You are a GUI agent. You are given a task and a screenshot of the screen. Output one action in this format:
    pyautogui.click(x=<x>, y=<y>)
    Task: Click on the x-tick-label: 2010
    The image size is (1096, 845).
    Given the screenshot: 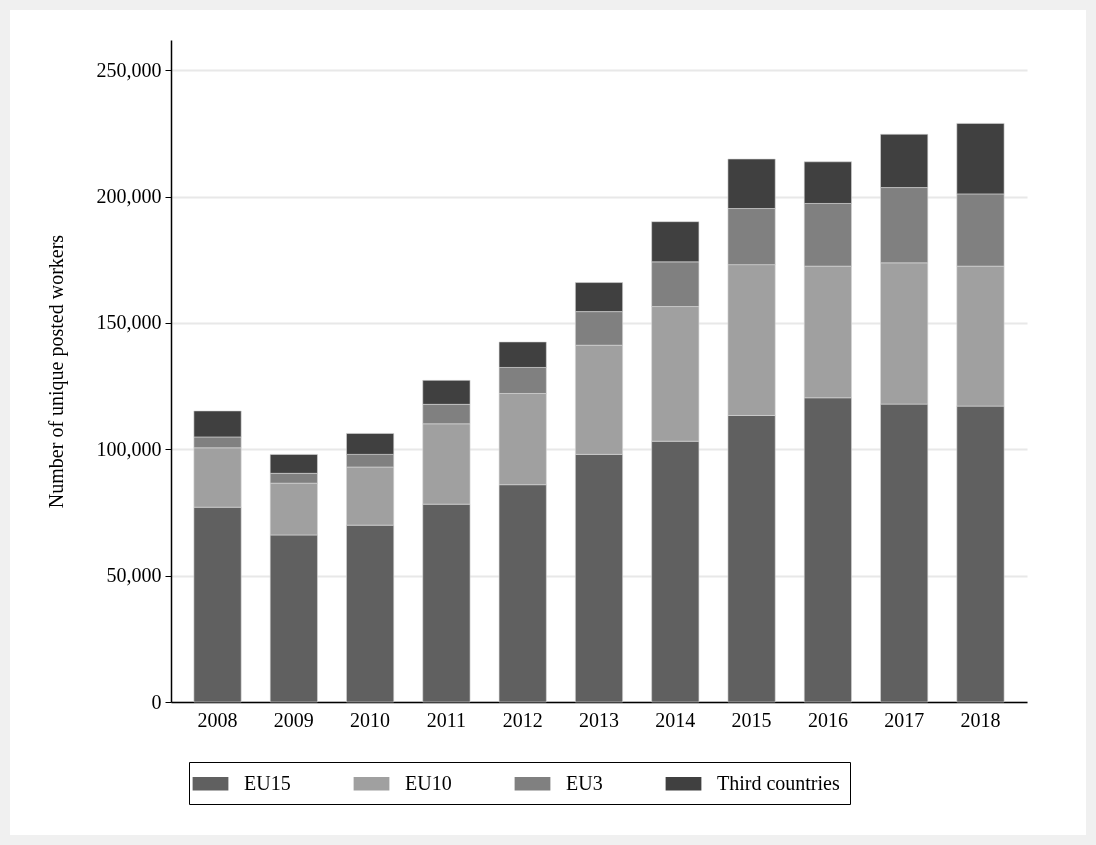 What is the action you would take?
    pyautogui.click(x=370, y=719)
    